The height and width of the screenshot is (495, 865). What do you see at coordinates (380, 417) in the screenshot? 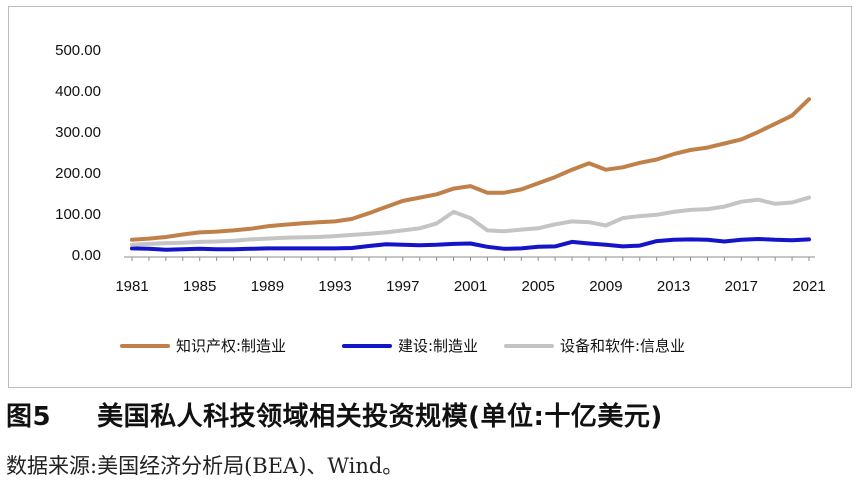
I see `figure-title: 美国私人科技领域相关投资规模(单位:十亿美元)` at bounding box center [380, 417].